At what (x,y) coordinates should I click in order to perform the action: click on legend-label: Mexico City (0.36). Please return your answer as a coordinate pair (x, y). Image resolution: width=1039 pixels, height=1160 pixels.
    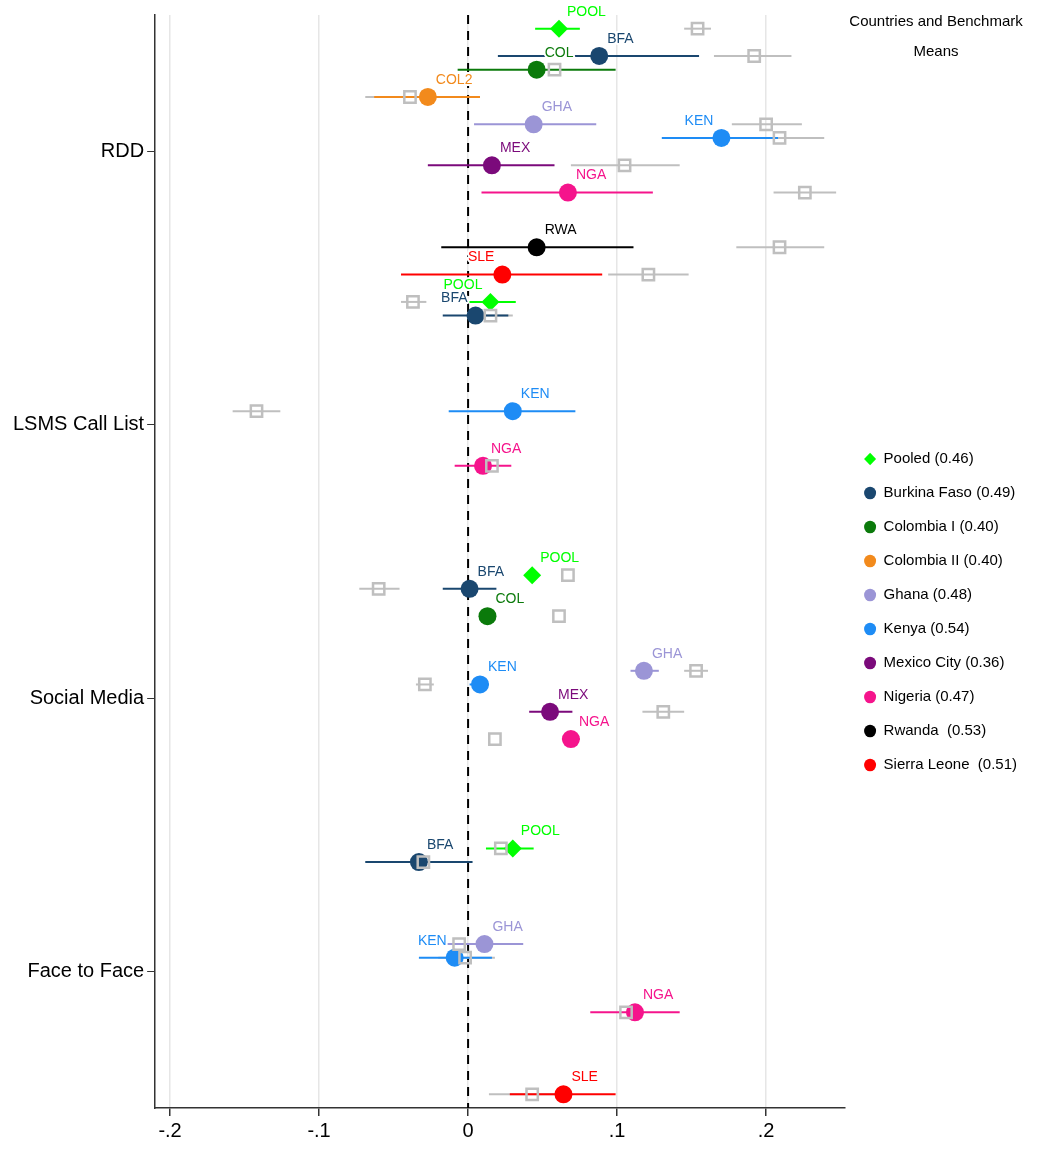
    Looking at the image, I should click on (944, 662).